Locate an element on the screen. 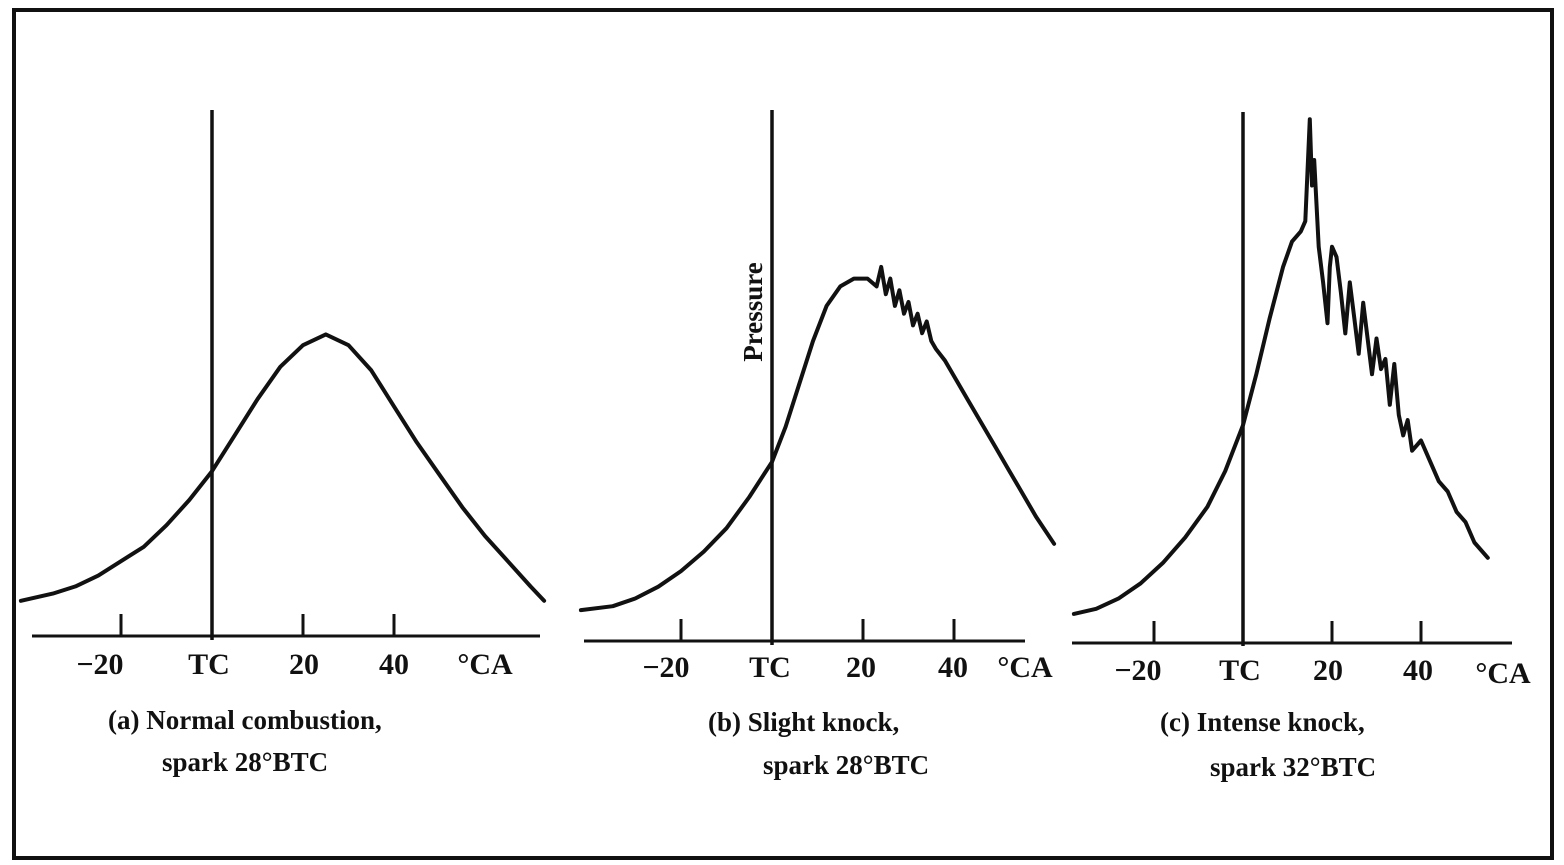 This screenshot has height=865, width=1564. panel-a-caption-line1: (a) Normal combustion, is located at coordinates (245, 720).